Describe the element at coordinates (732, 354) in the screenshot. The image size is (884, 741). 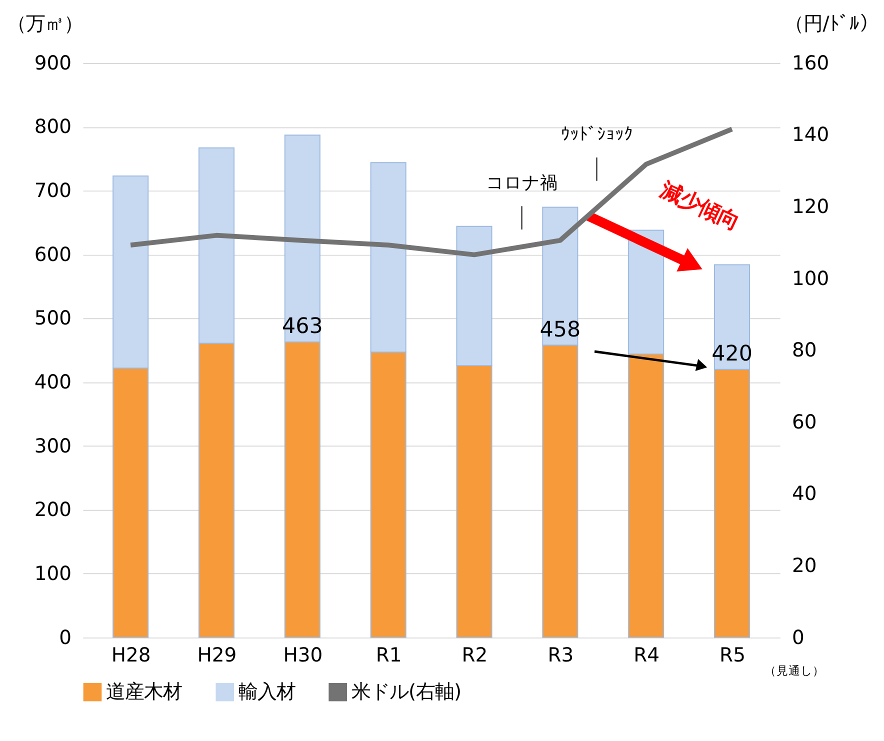
I see `data-label: 420` at that location.